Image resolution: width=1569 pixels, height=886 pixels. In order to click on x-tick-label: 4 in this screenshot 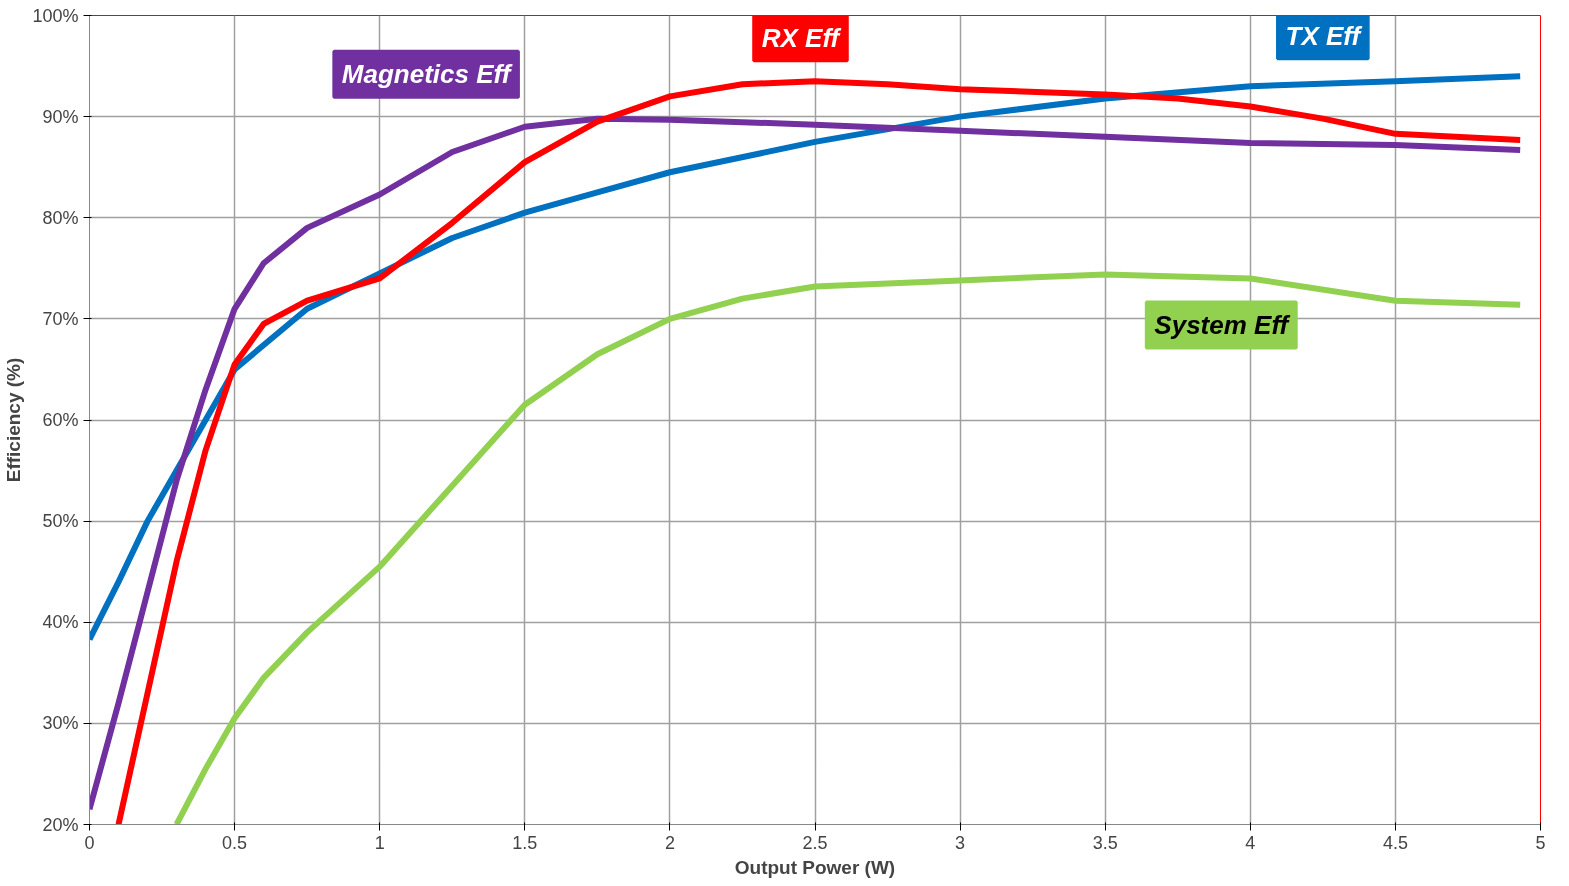, I will do `click(1250, 842)`.